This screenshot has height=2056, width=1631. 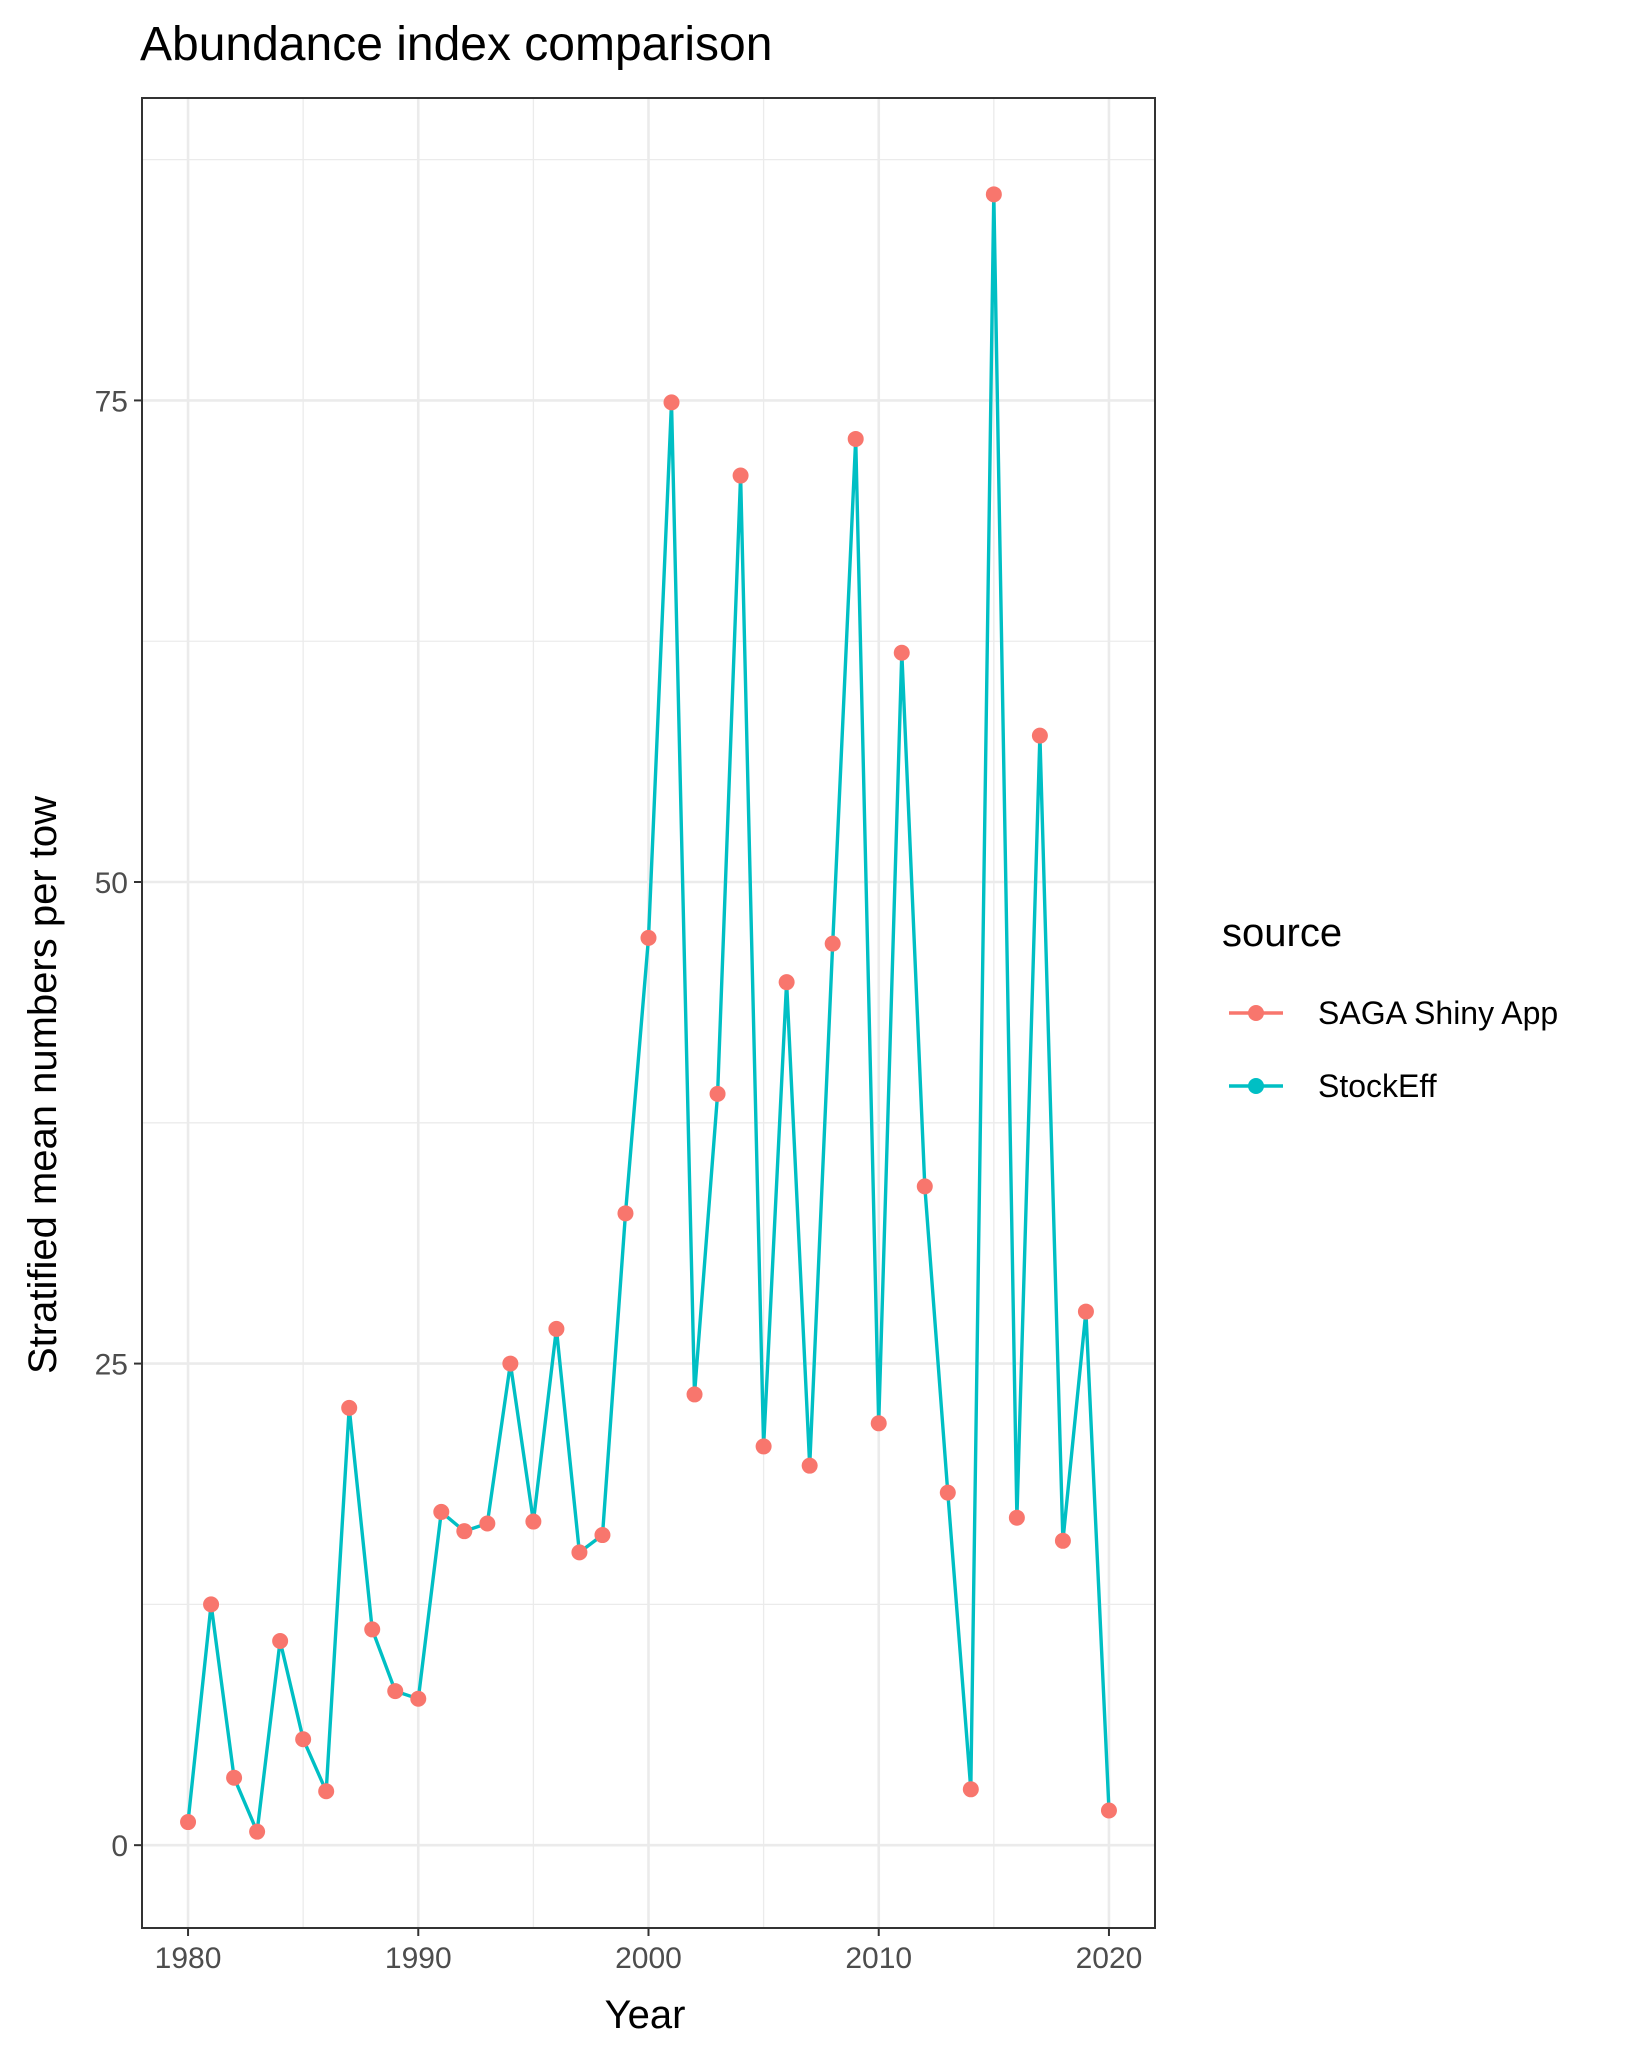 I want to click on x-tick-label: 2000, so click(x=648, y=1958).